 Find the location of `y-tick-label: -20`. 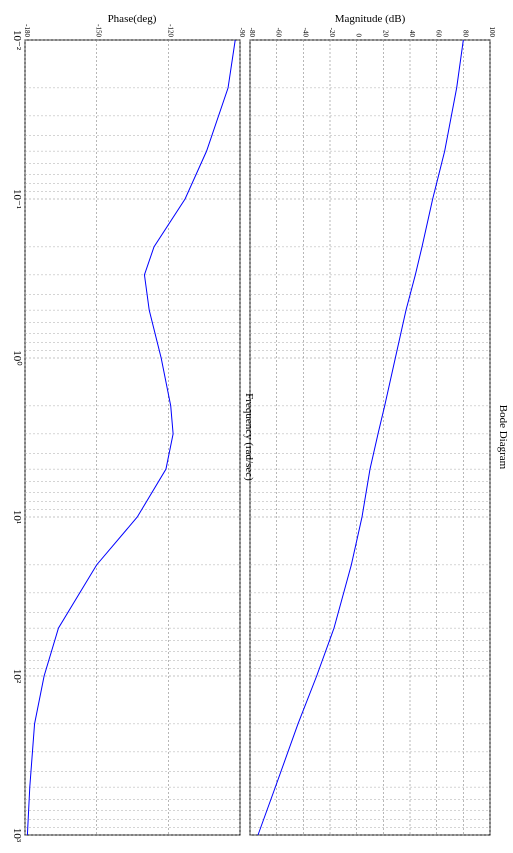

y-tick-label: -20 is located at coordinates (332, 33).